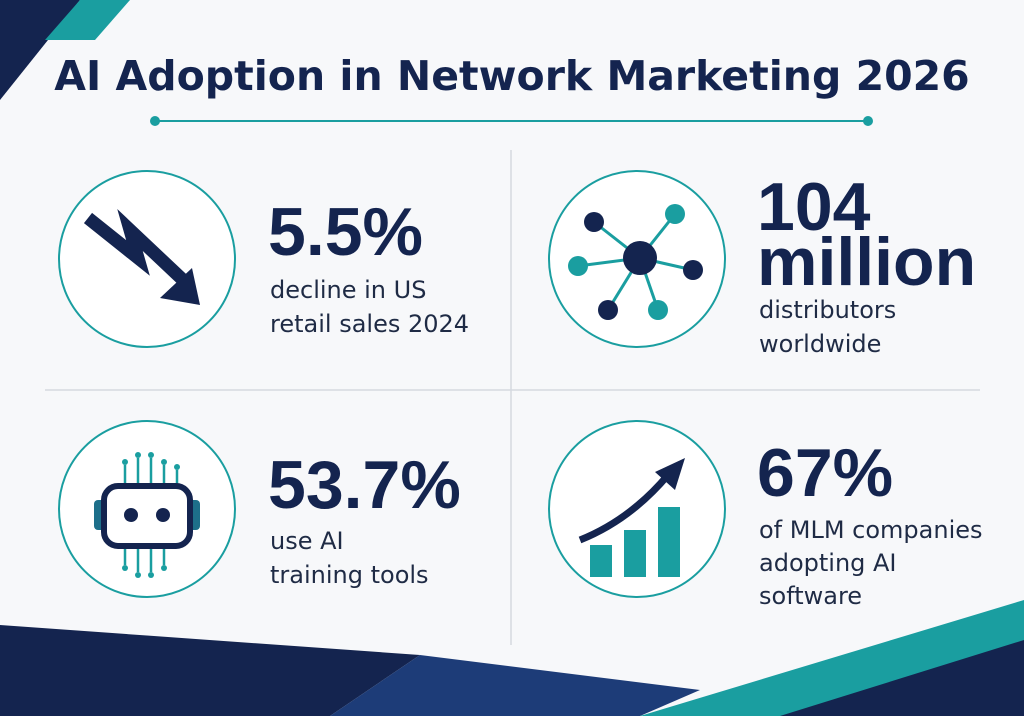  I want to click on stat-value: million, so click(866, 262).